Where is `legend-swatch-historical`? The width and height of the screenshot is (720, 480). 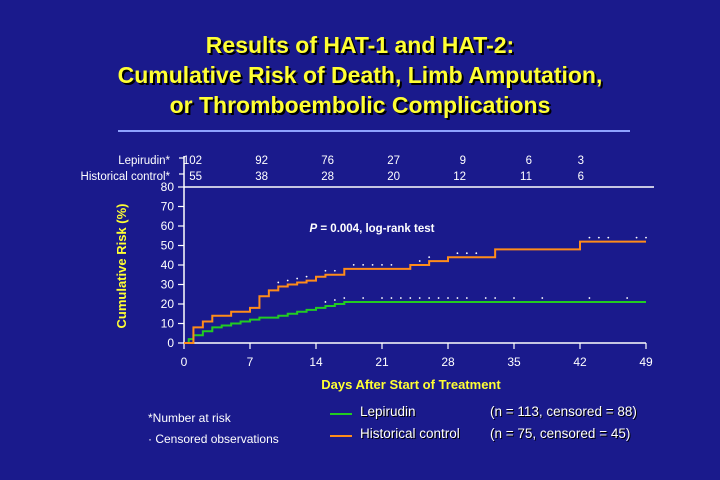
legend-swatch-historical is located at coordinates (341, 436).